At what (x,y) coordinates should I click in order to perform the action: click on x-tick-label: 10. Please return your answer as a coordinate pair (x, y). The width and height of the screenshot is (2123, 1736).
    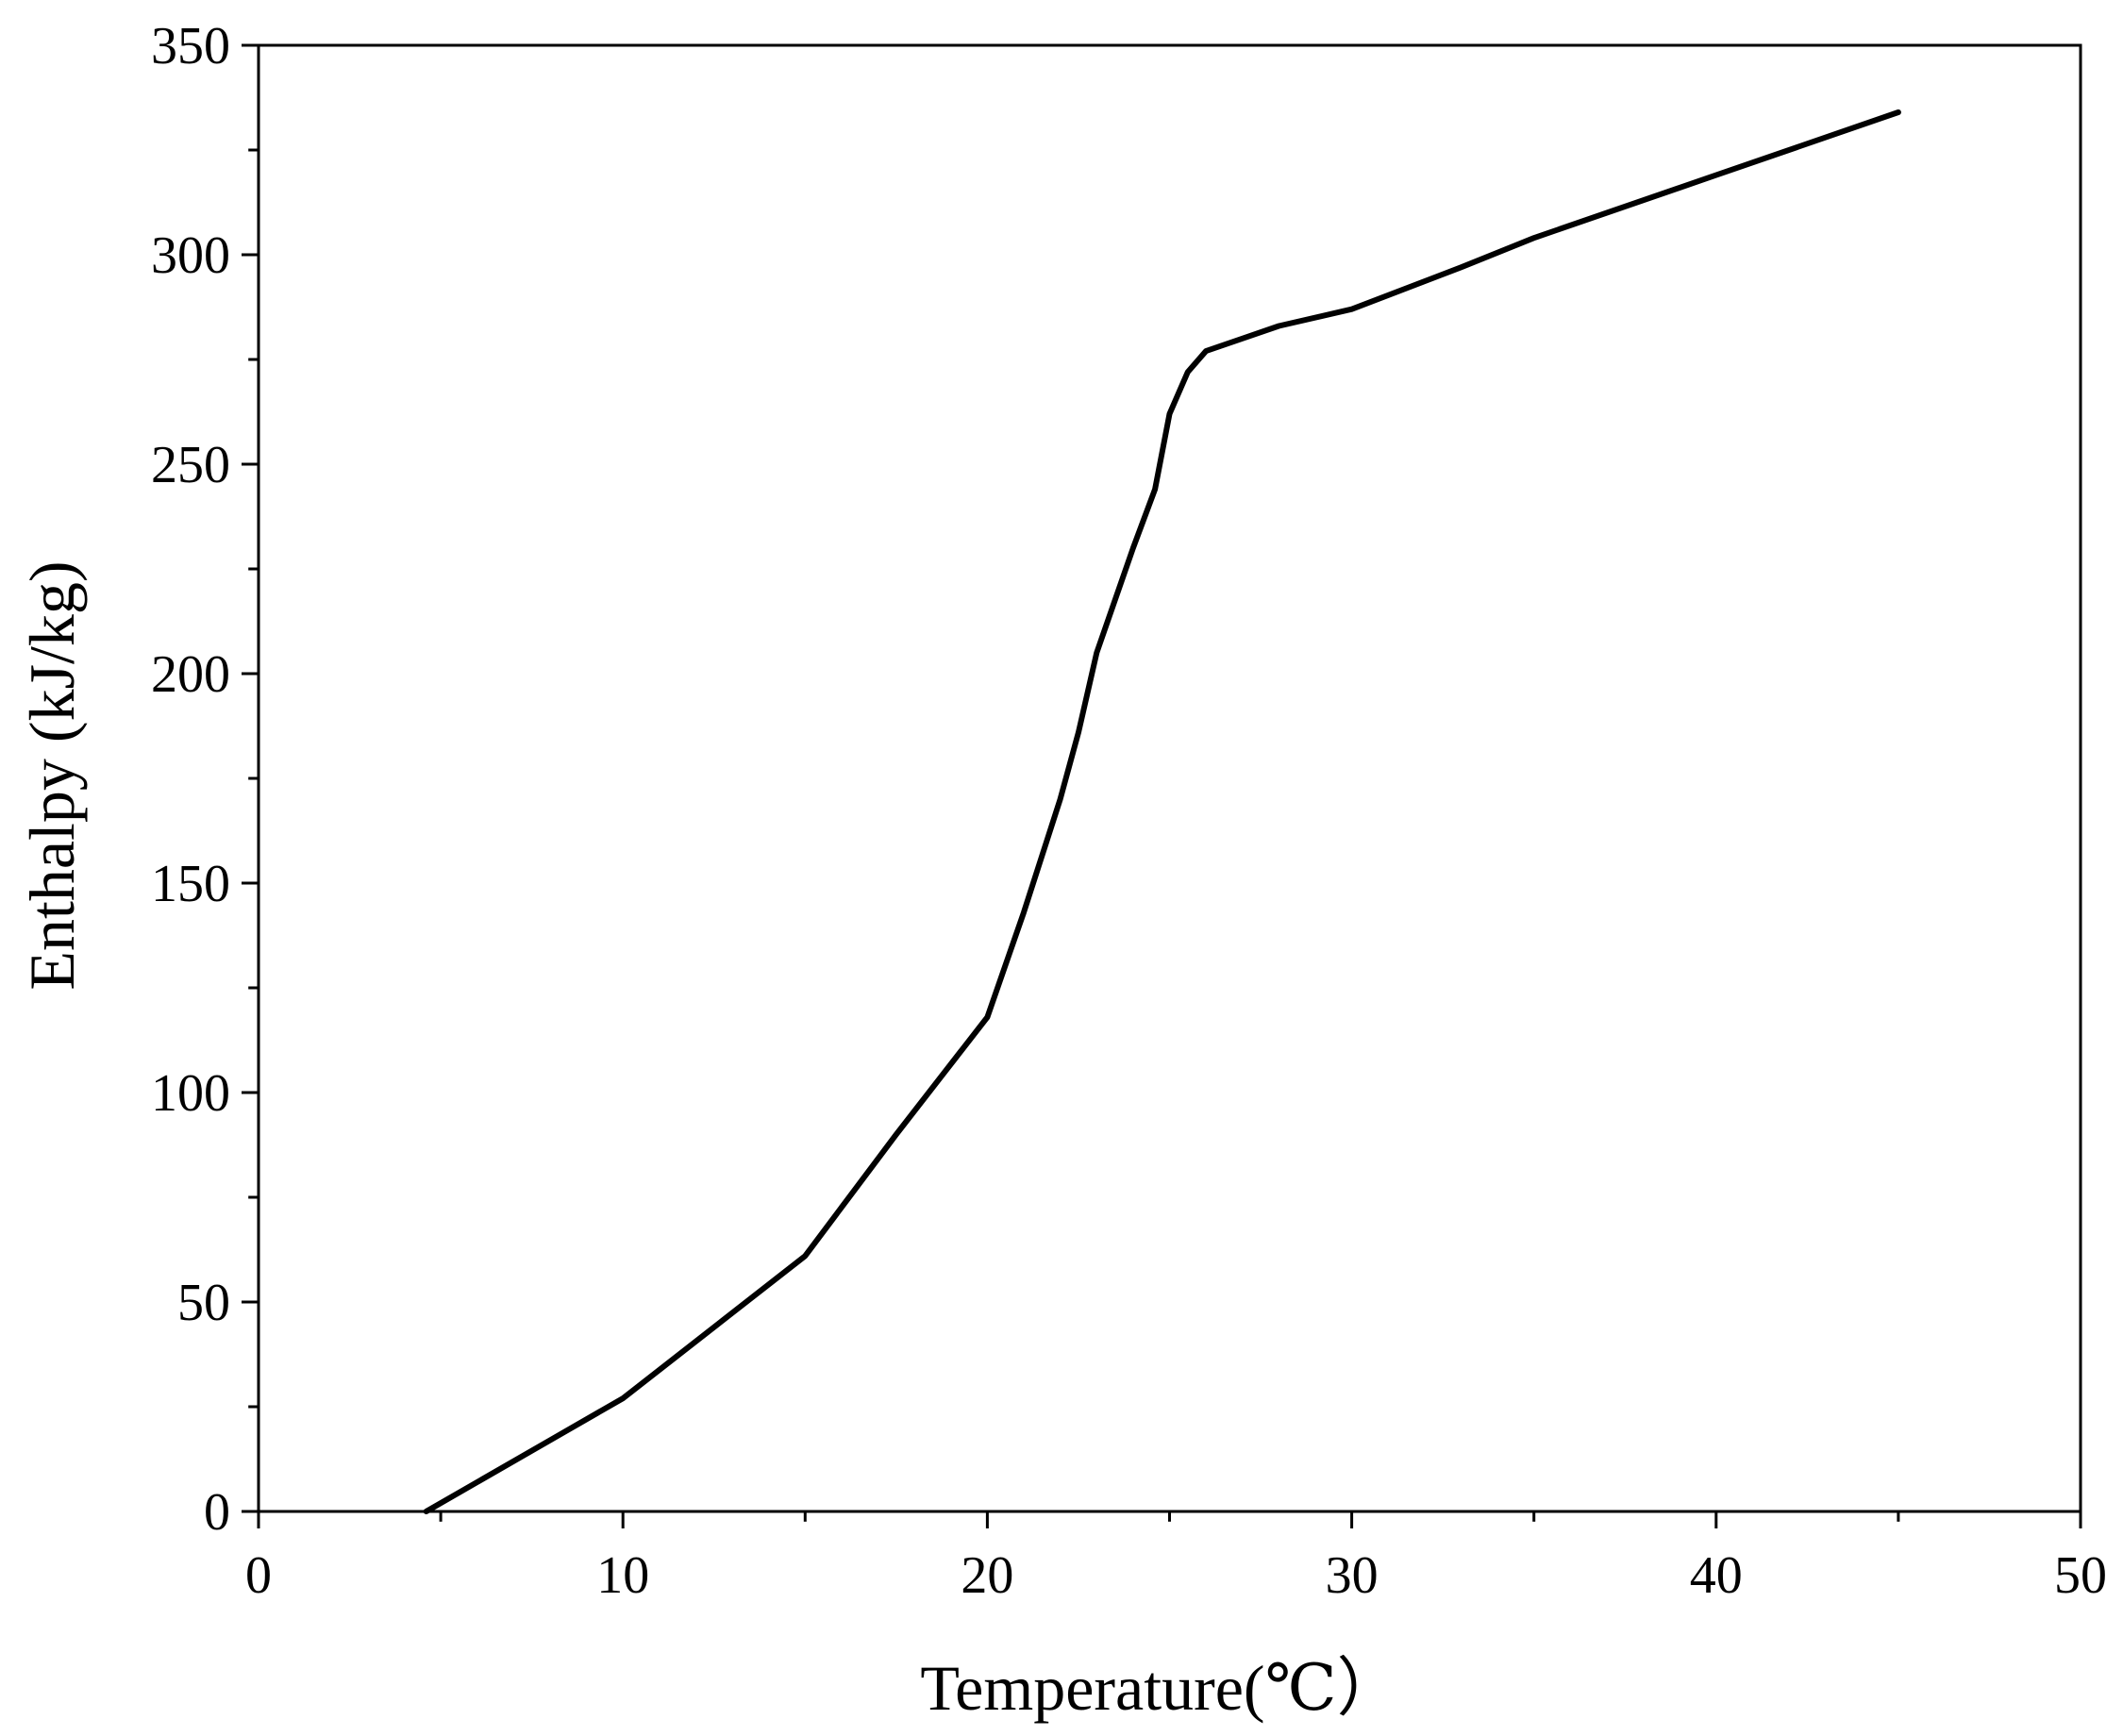
    Looking at the image, I should click on (623, 1576).